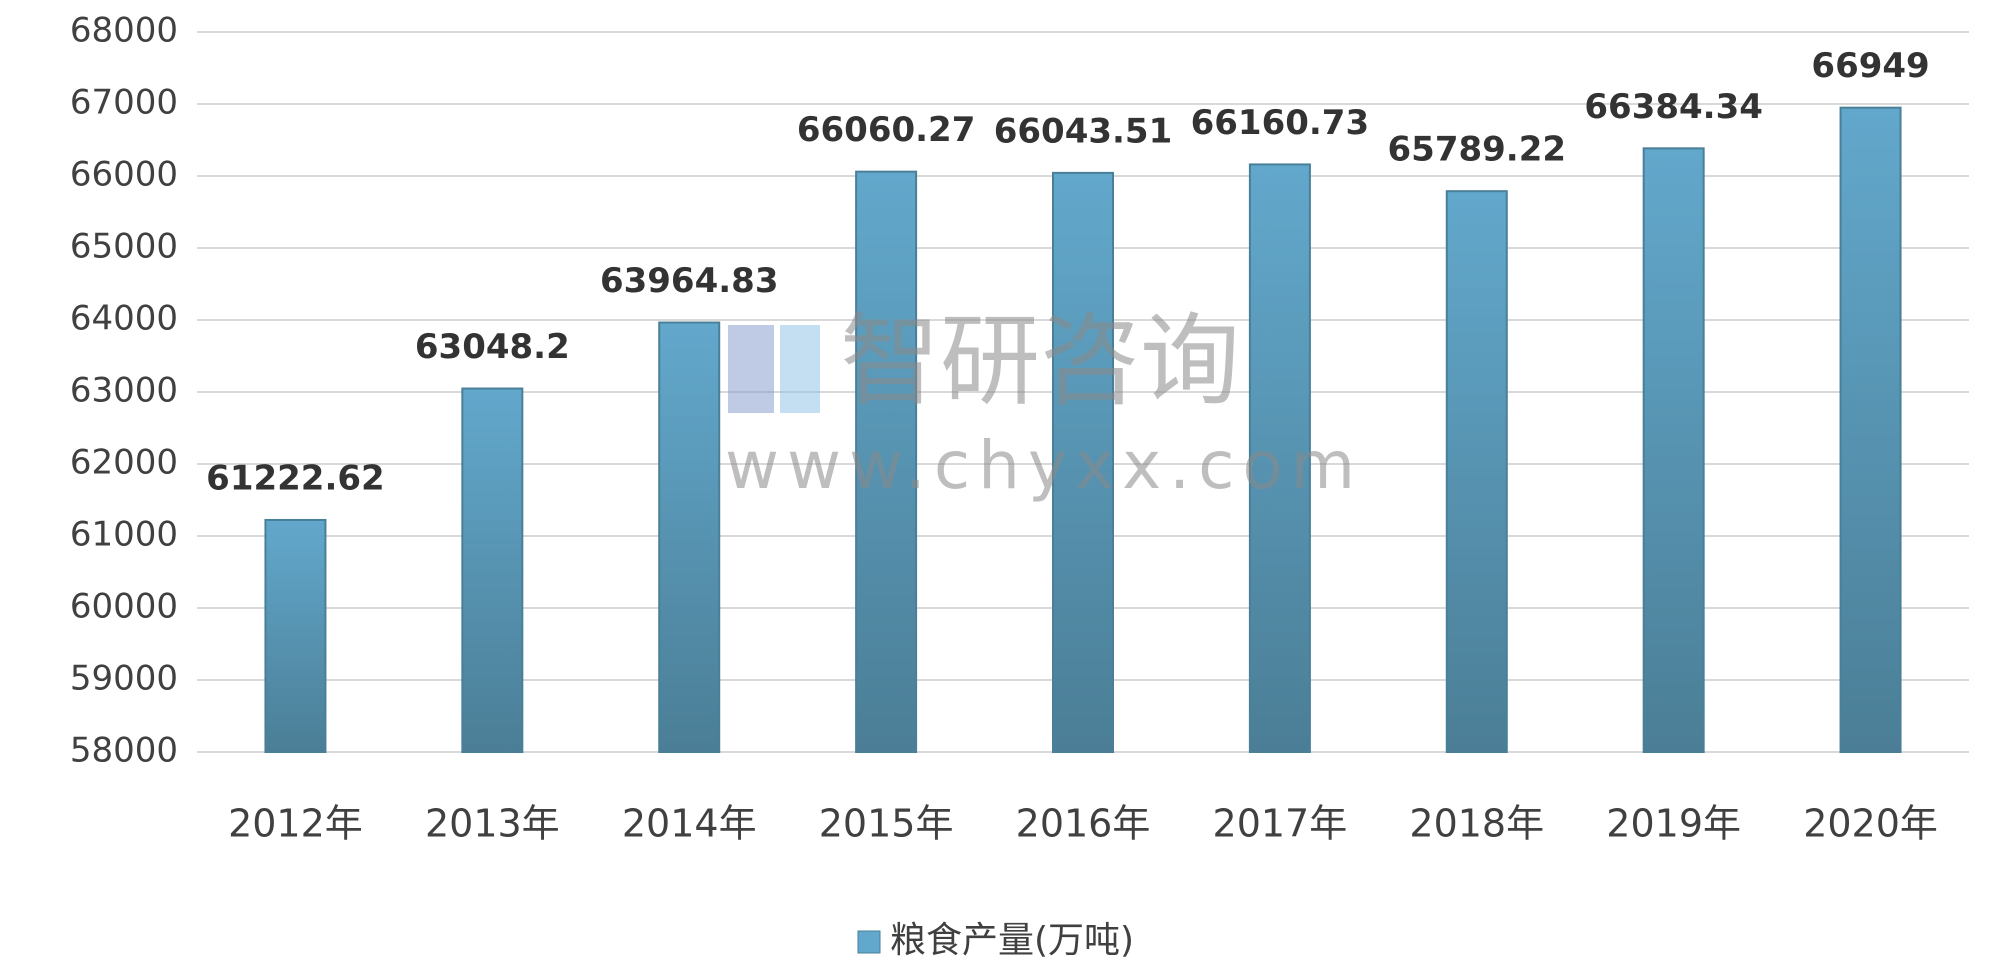 The image size is (1992, 976). What do you see at coordinates (124, 31) in the screenshot?
I see `y-tick-label: 68000` at bounding box center [124, 31].